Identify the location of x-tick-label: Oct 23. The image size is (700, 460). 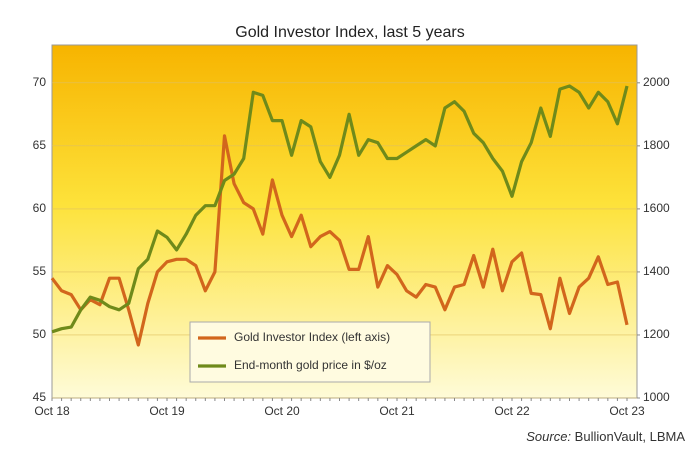
(627, 411).